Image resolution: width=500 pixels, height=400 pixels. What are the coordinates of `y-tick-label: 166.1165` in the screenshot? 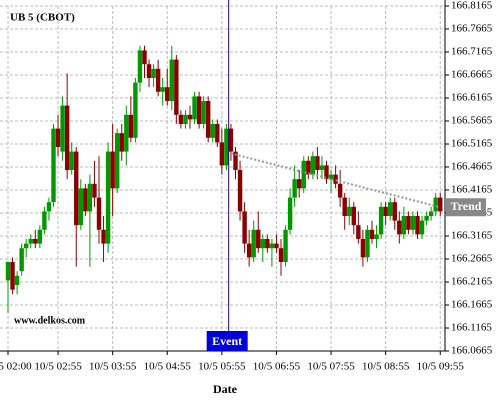 It's located at (471, 328).